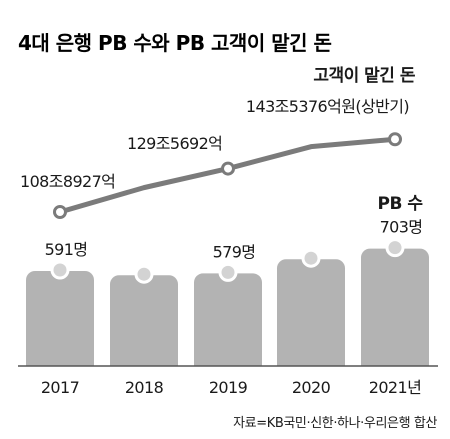 The image size is (450, 439). What do you see at coordinates (364, 76) in the screenshot?
I see `line-series-title: 고객이 맡긴 돈` at bounding box center [364, 76].